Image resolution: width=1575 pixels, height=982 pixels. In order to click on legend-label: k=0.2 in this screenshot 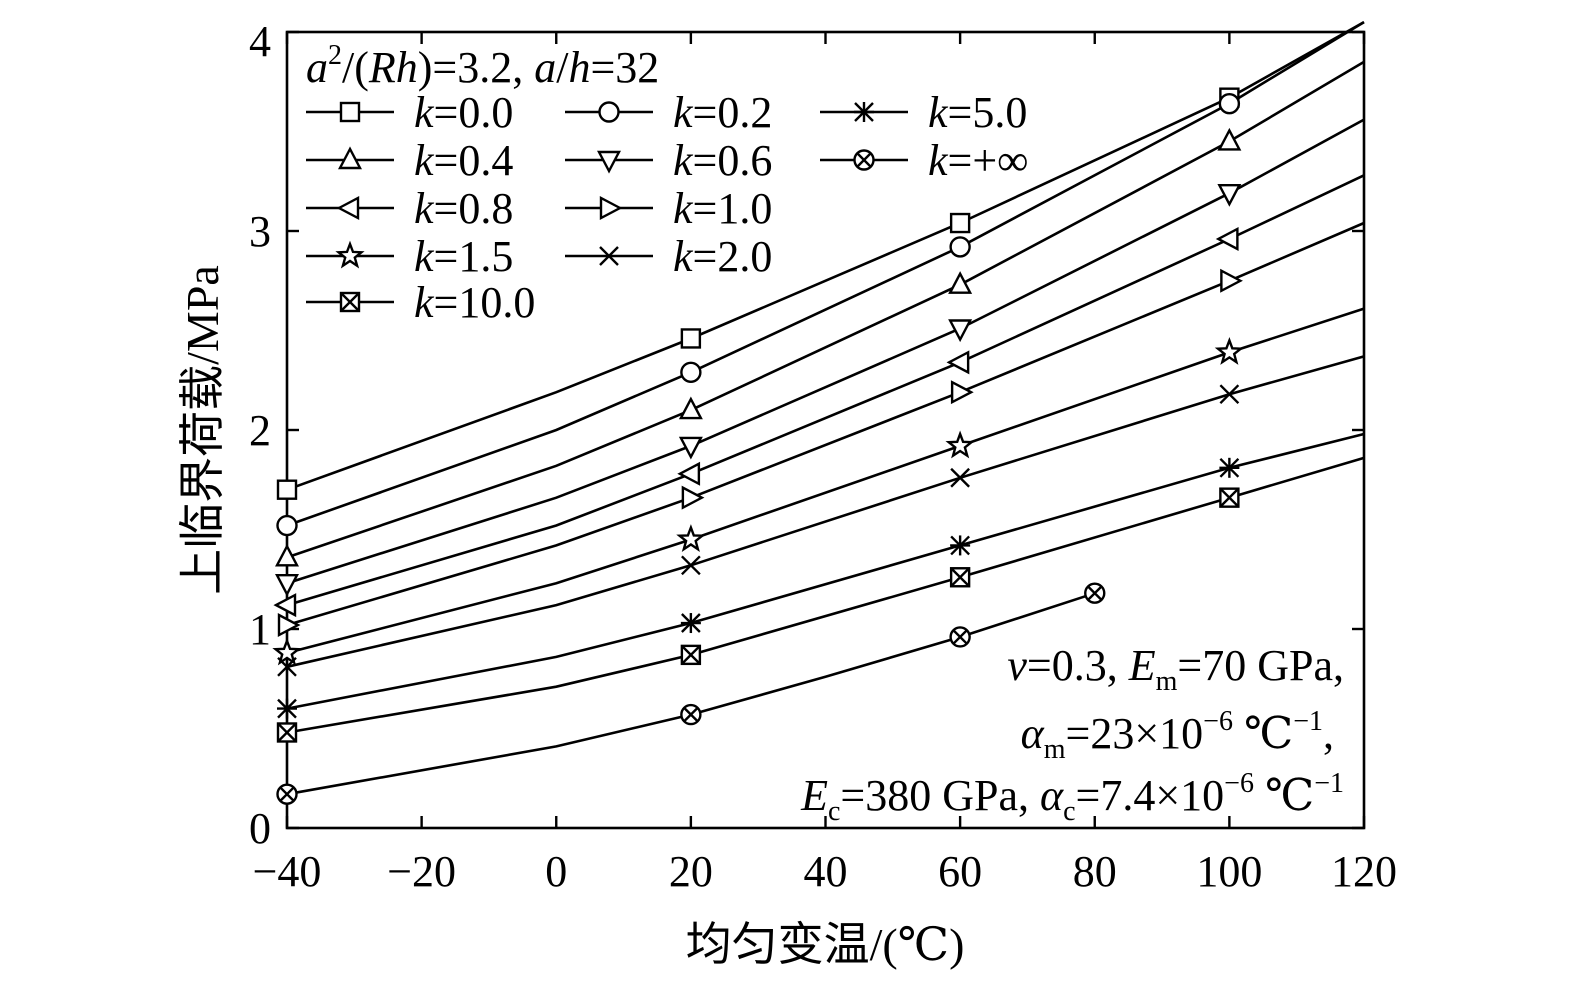, I will do `click(722, 112)`.